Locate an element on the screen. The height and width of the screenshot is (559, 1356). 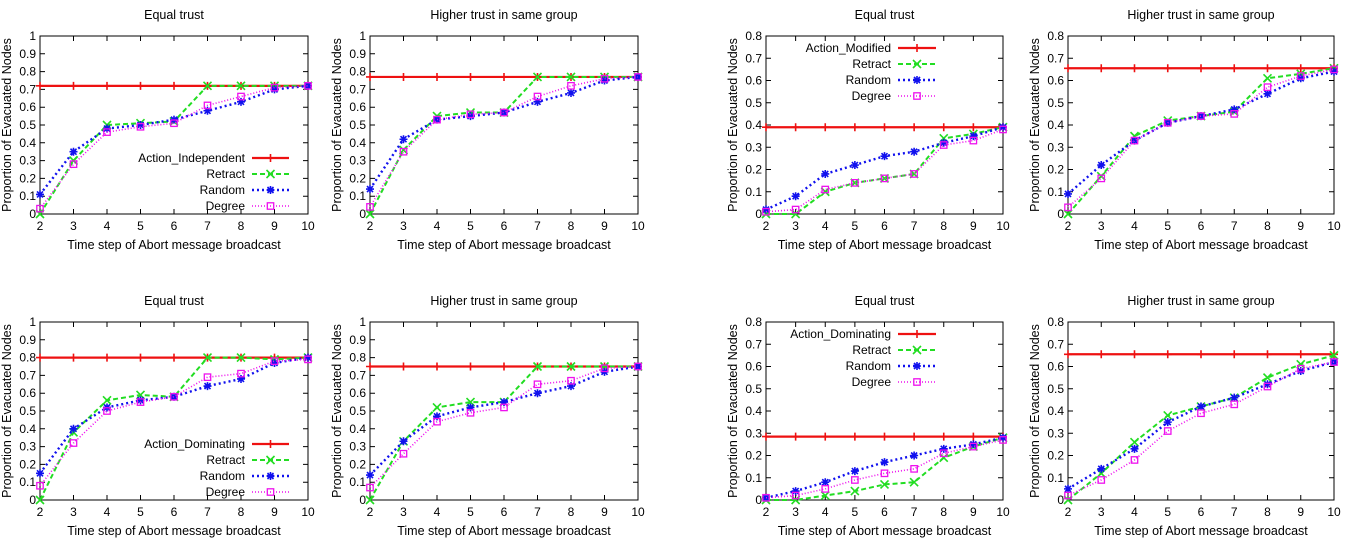
y-tick-label: 1 is located at coordinates (362, 36).